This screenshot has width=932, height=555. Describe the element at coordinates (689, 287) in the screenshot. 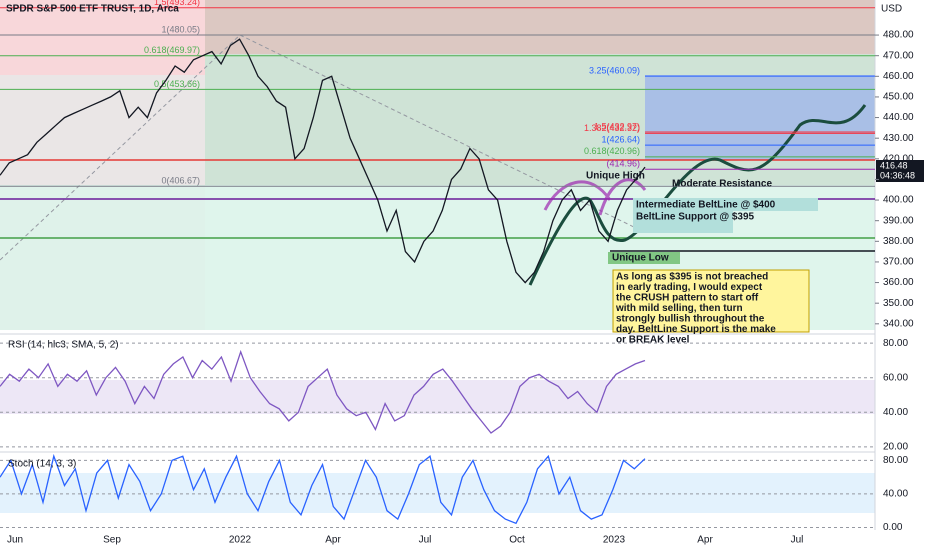

I see `note-line: in early trading, I would expect` at that location.